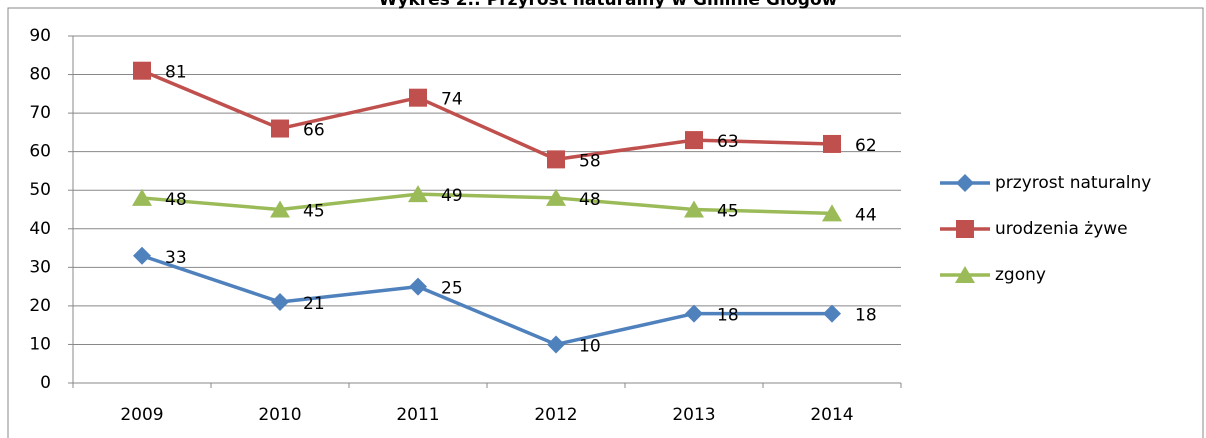 The image size is (1206, 438). I want to click on y-tick-label: 50, so click(40, 190).